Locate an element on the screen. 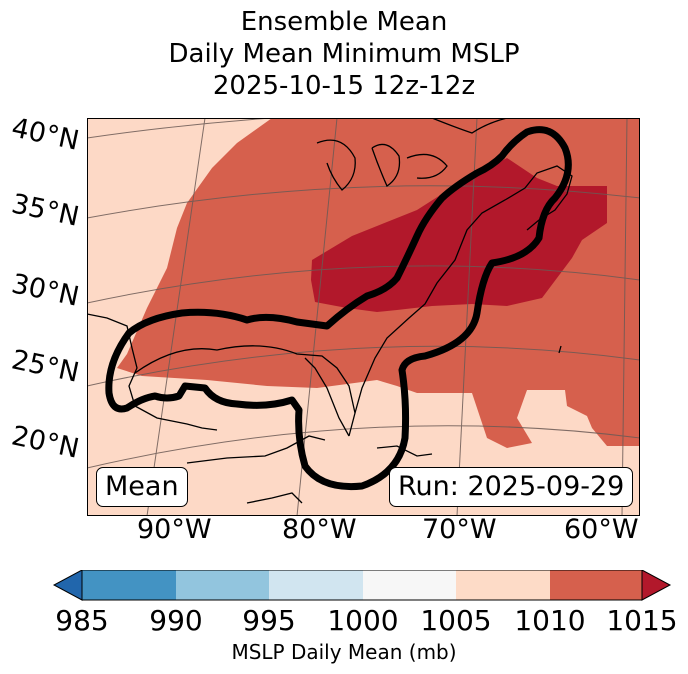 Image resolution: width=688 pixels, height=674 pixels. colorbar-tick-1015: 1015 is located at coordinates (642, 620).